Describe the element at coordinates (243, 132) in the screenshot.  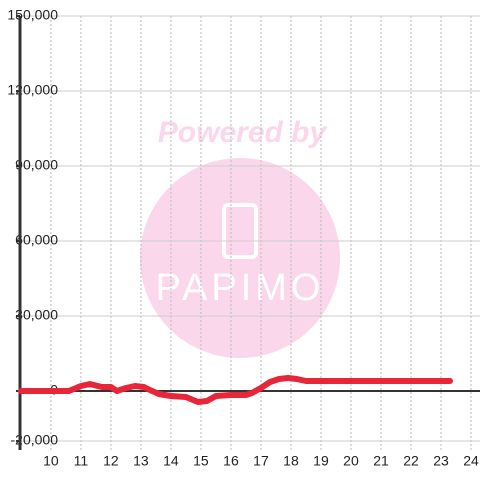
I see `watermark-caption: Powered by` at that location.